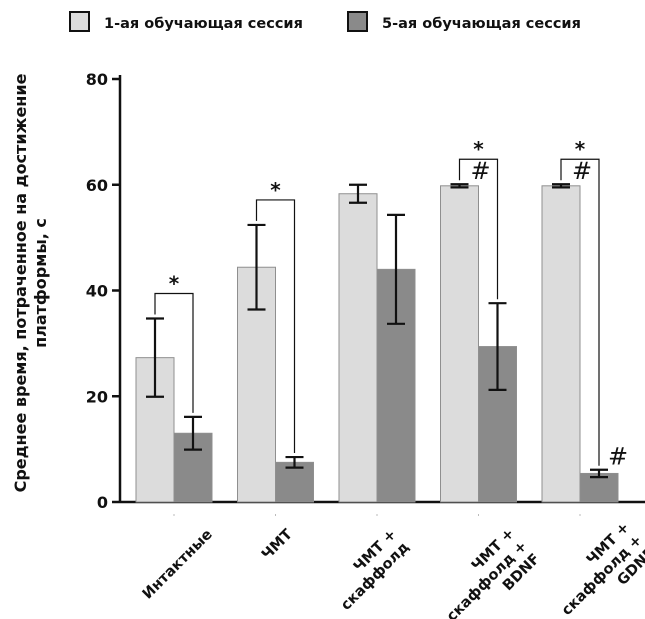 This screenshot has width=645, height=619. I want to click on bar-s1-c5, so click(561, 344).